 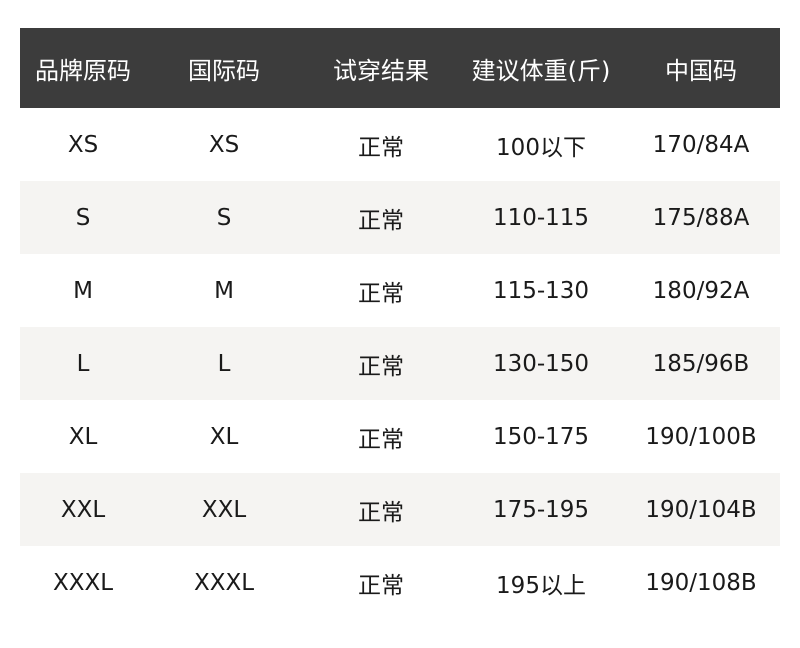 What do you see at coordinates (224, 144) in the screenshot?
I see `cell-intl-size: XS` at bounding box center [224, 144].